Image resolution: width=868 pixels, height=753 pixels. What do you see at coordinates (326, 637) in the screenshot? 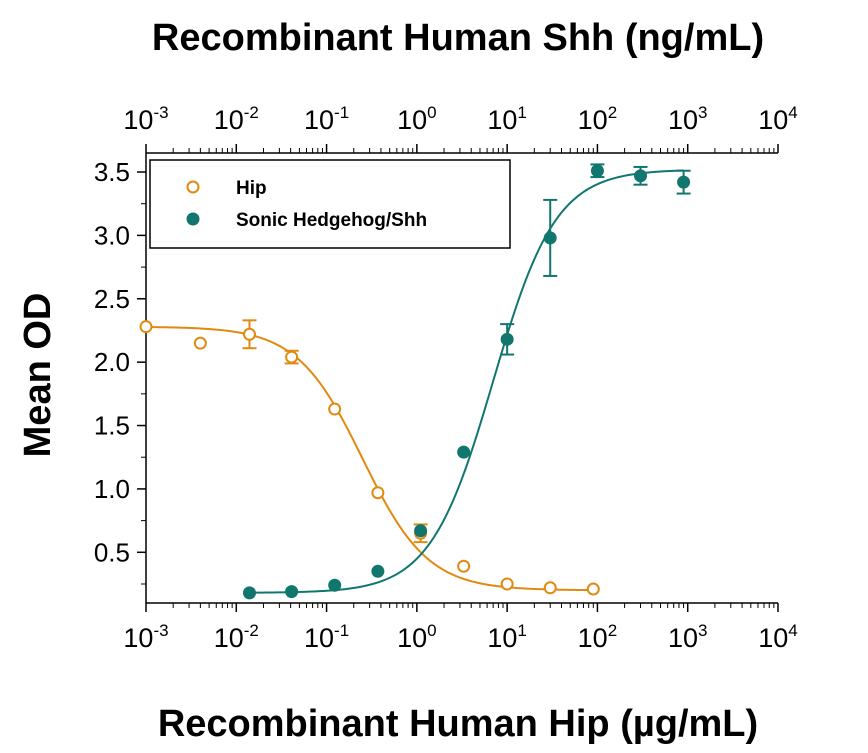
I see `x-tick-label-bottom: 10⁻¹` at bounding box center [326, 637].